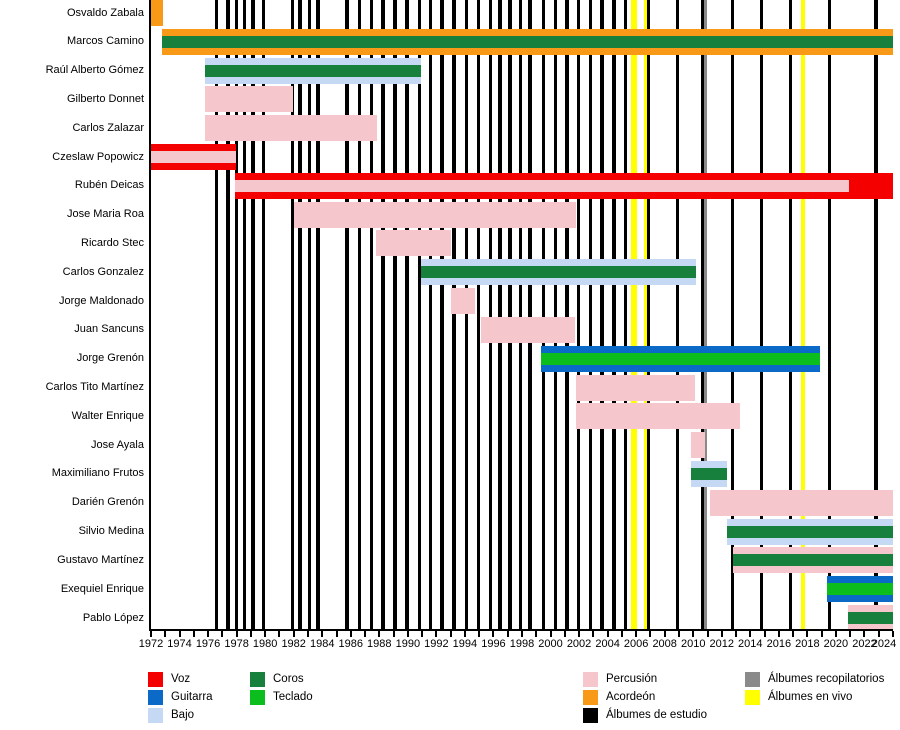 The height and width of the screenshot is (730, 900). What do you see at coordinates (693, 644) in the screenshot?
I see `x-axis-label: 2010` at bounding box center [693, 644].